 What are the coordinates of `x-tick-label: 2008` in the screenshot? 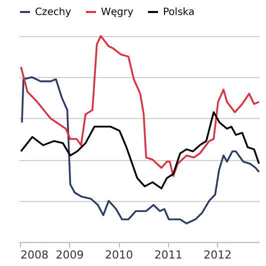 It's located at (34, 255).